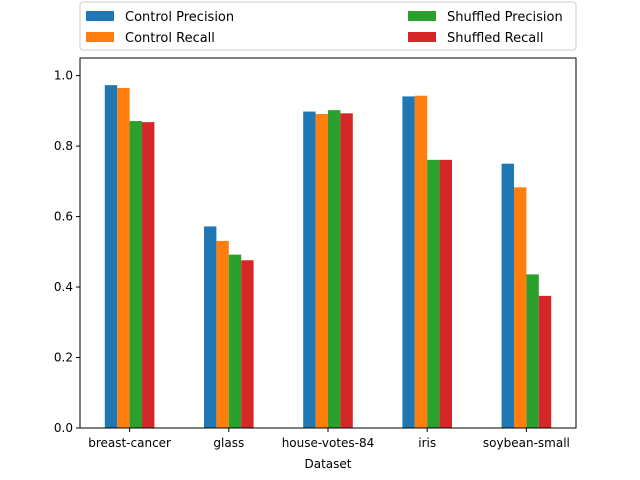  What do you see at coordinates (67, 252) in the screenshot?
I see `y-axis: 0.0 0.2 0.4 0.6 0.8 1.0` at bounding box center [67, 252].